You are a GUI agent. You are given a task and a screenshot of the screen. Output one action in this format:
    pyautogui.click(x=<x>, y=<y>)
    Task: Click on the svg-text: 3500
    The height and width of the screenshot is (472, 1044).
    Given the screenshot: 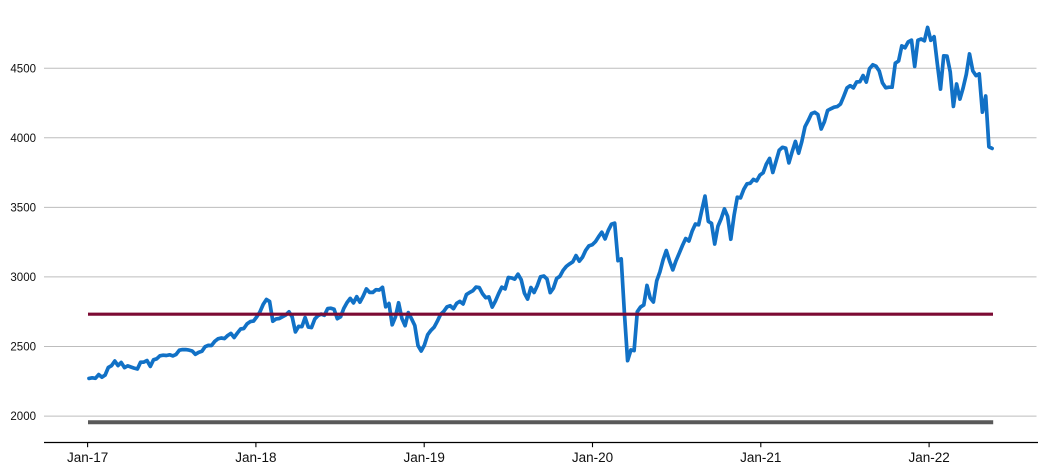 What is the action you would take?
    pyautogui.click(x=23, y=209)
    